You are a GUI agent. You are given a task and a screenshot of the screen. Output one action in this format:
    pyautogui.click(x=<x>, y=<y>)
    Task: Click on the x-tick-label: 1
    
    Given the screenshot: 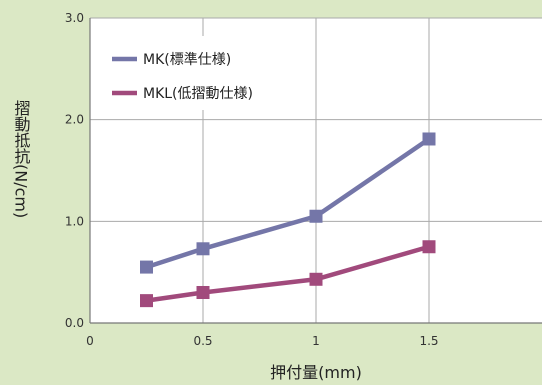 What is the action you would take?
    pyautogui.click(x=316, y=341)
    